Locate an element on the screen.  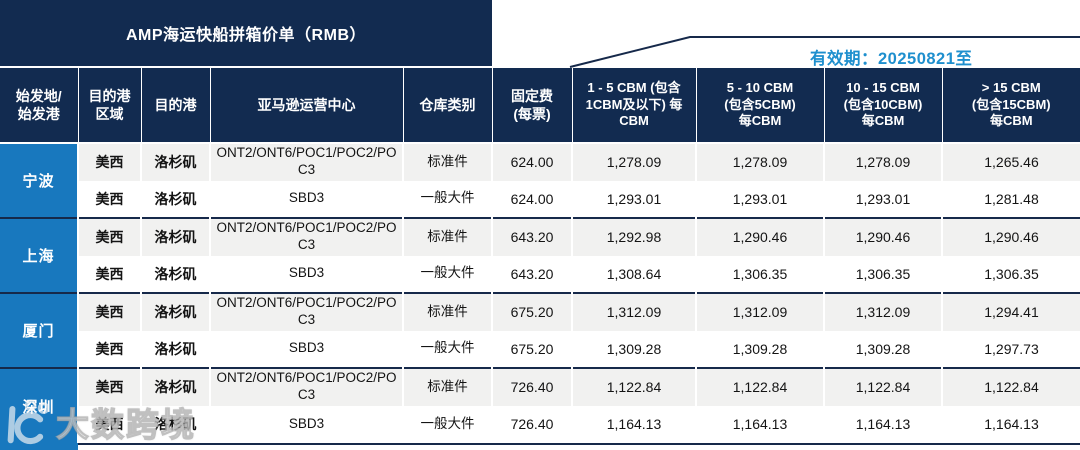
price-1-5cbm-cell: 1,278.09 is located at coordinates (634, 162).